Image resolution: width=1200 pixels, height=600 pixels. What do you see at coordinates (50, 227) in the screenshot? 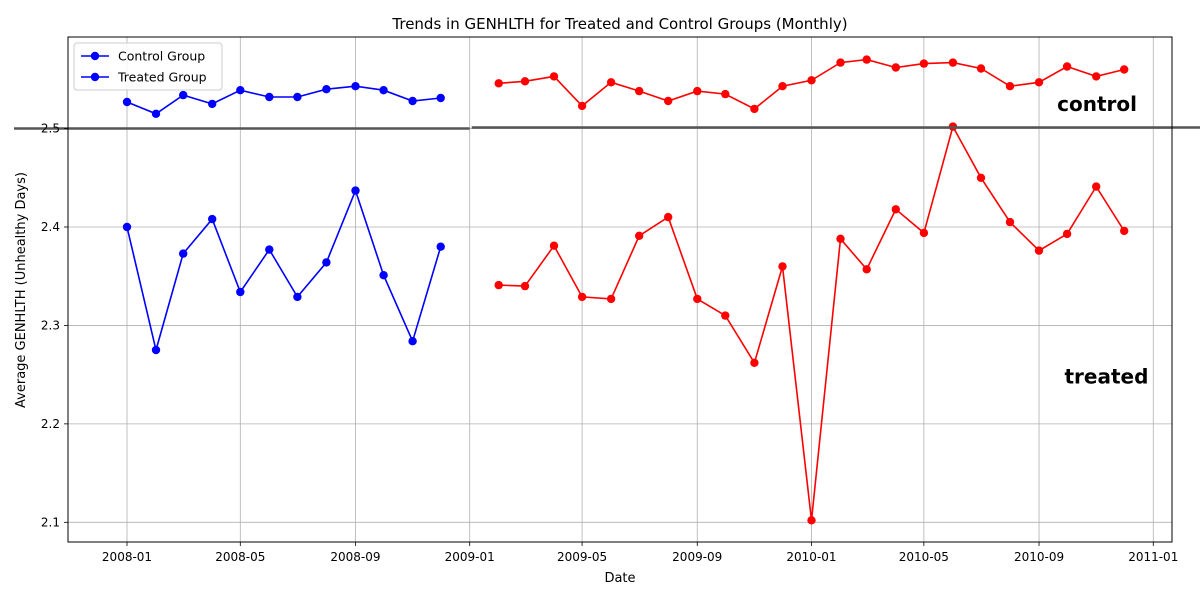
I see `y-tick-label: 2.4` at bounding box center [50, 227].